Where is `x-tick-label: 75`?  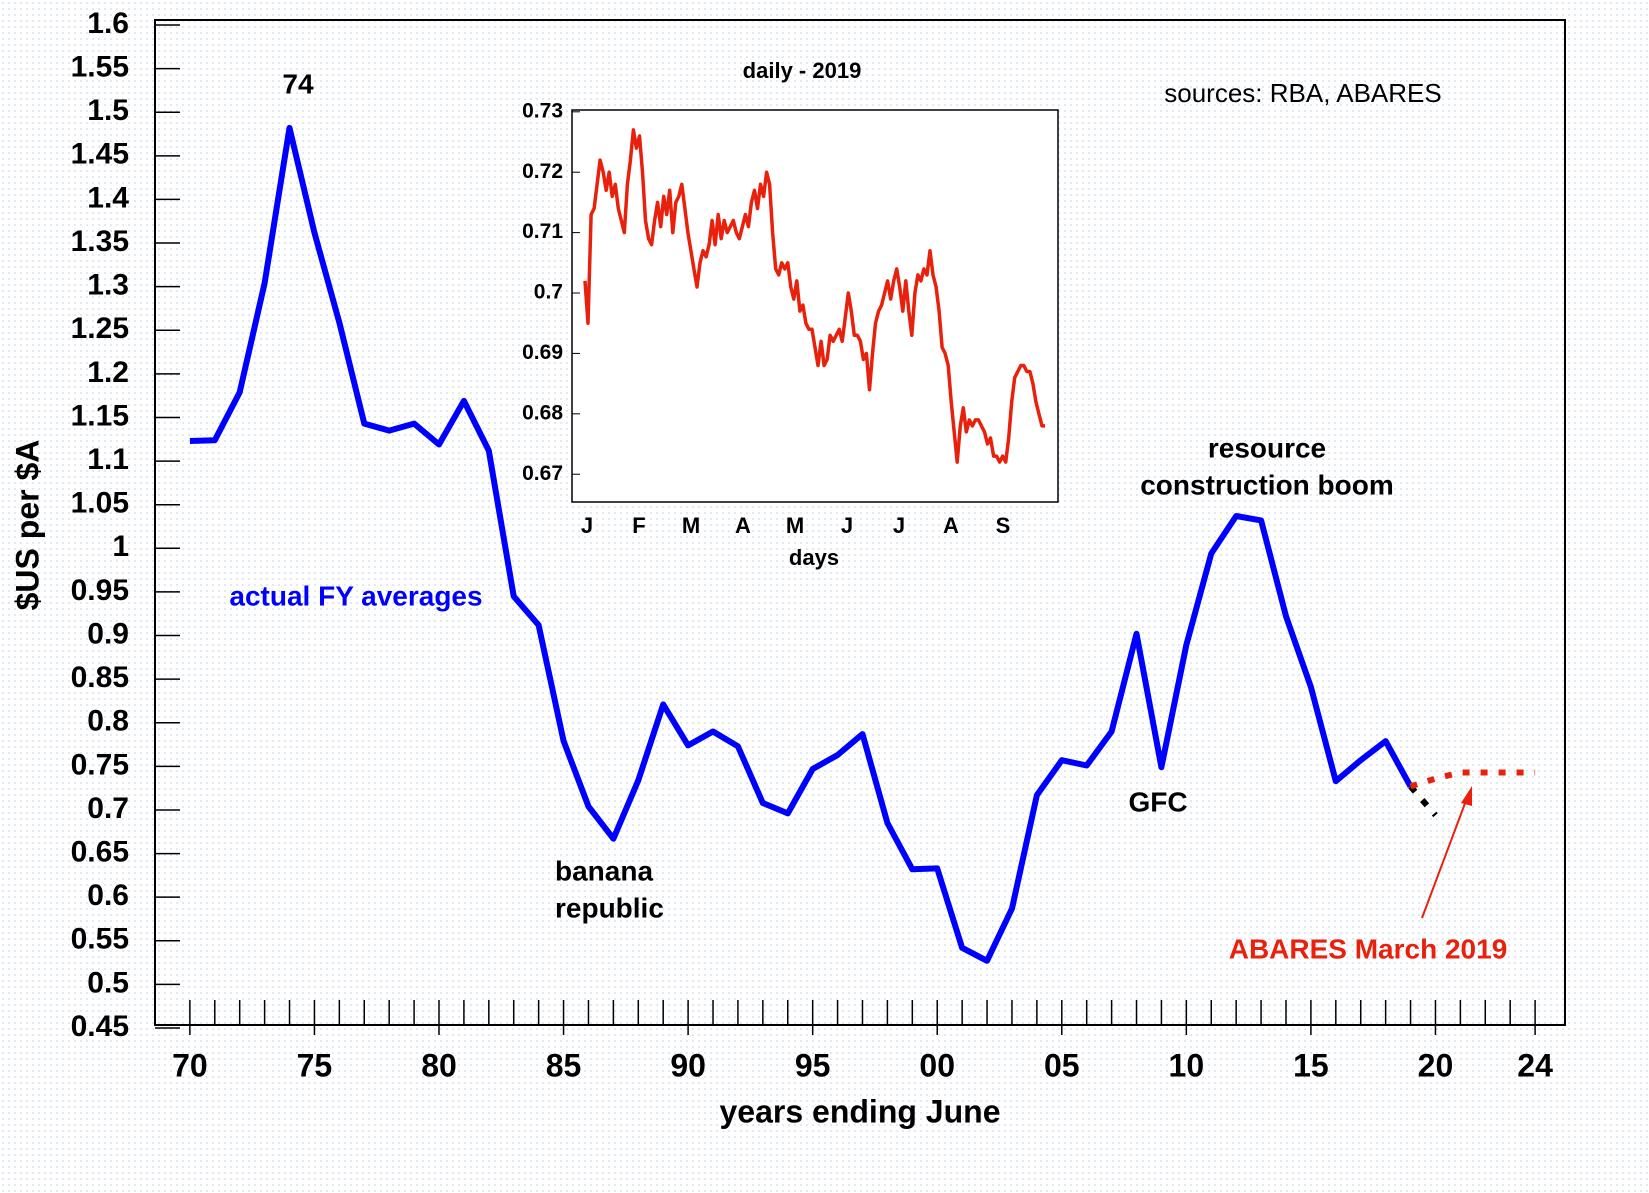
x-tick-label: 75 is located at coordinates (315, 1065).